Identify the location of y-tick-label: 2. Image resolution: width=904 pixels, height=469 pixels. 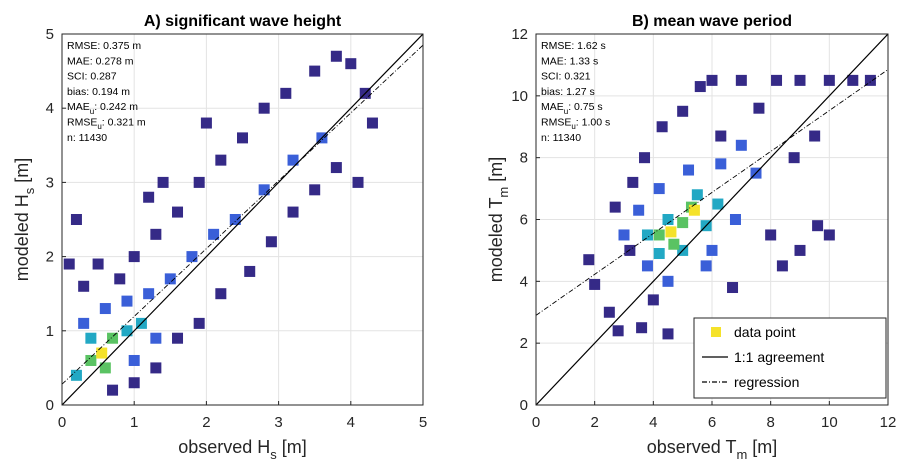
(50, 257).